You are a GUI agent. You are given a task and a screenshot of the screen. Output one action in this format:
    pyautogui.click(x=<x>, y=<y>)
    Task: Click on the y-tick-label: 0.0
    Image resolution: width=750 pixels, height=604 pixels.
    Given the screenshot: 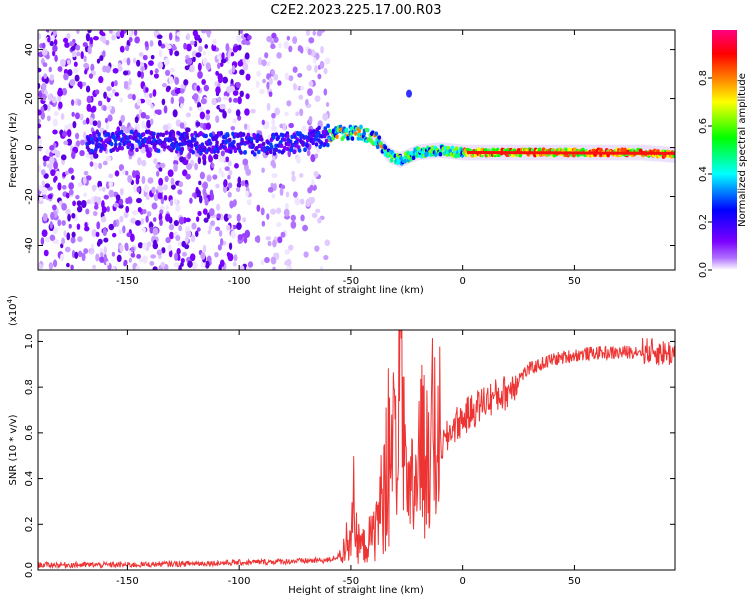 What is the action you would take?
    pyautogui.click(x=29, y=570)
    